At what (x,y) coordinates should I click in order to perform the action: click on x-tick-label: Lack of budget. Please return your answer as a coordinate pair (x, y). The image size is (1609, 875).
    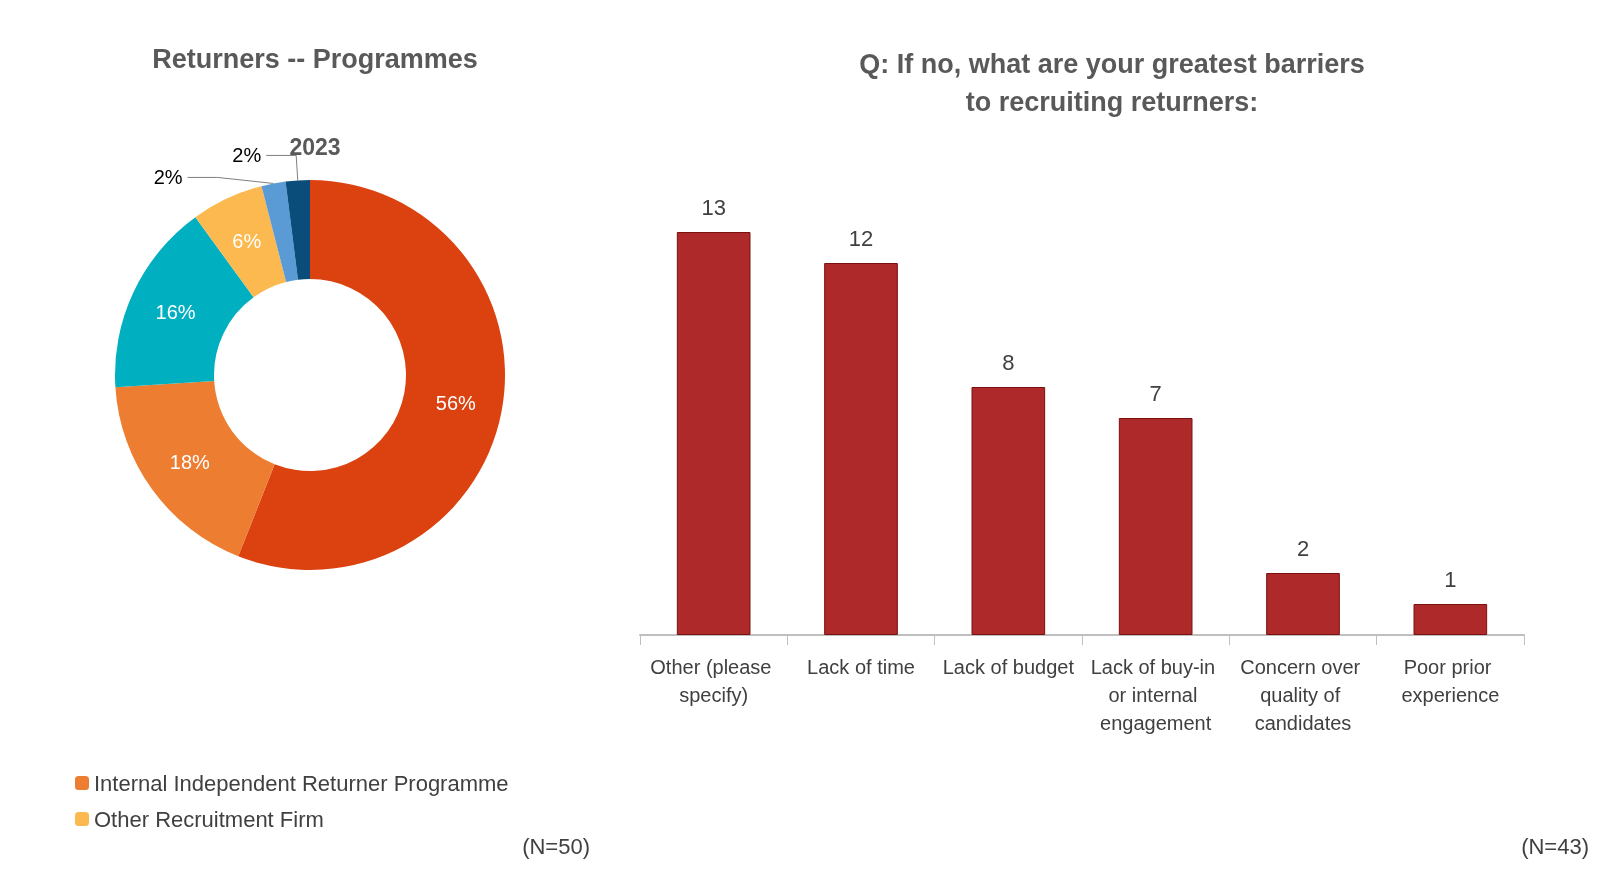
    Looking at the image, I should click on (1008, 667).